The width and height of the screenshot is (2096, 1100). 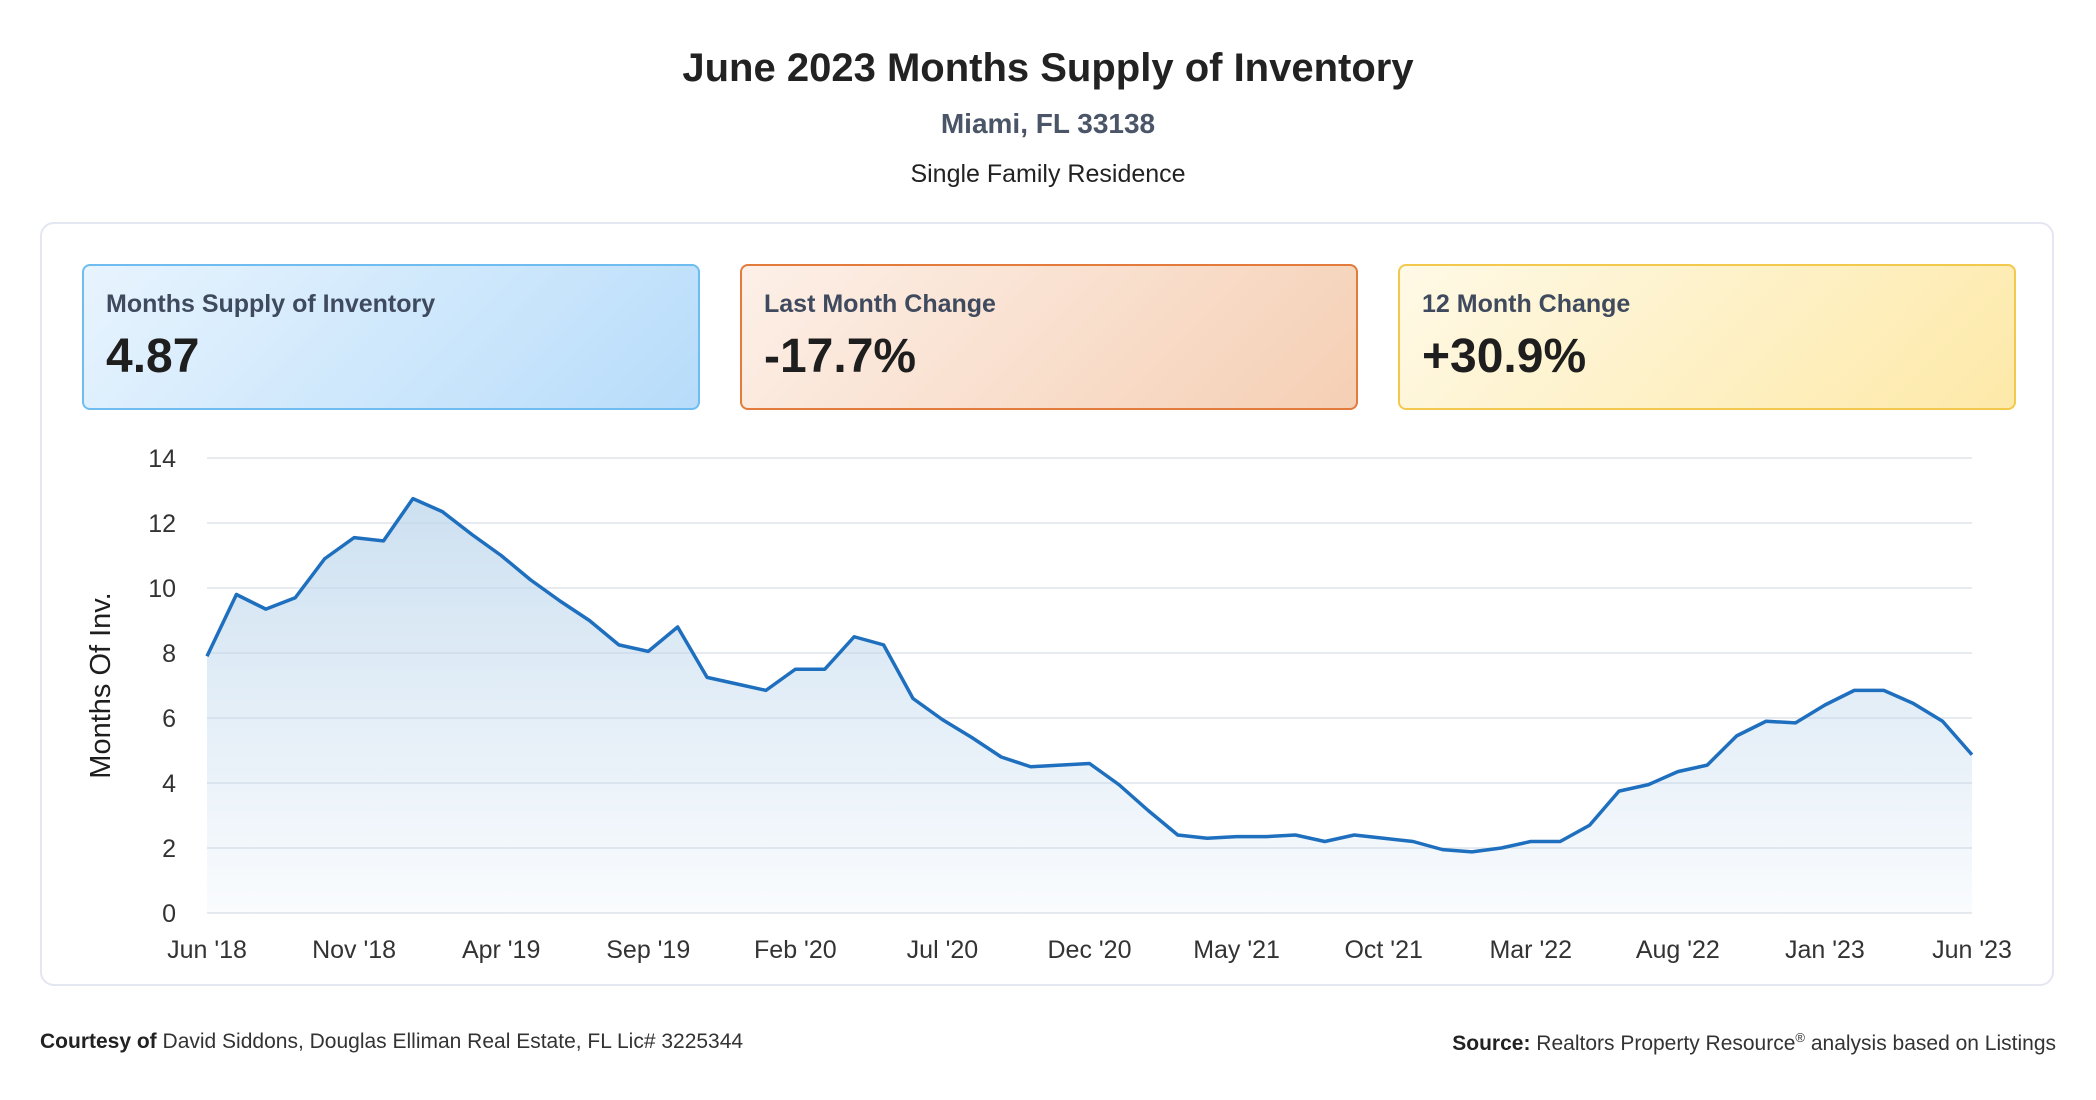 What do you see at coordinates (840, 356) in the screenshot?
I see `last-month-change-value: -17.7%` at bounding box center [840, 356].